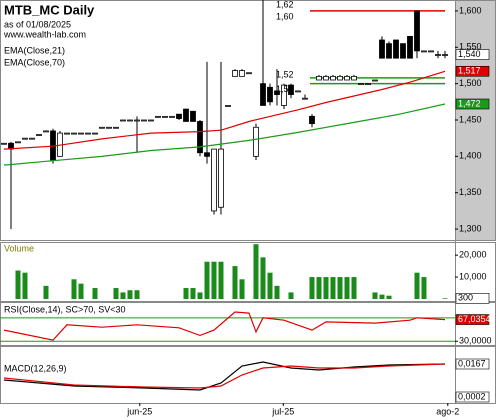 The image size is (496, 420). Describe the element at coordinates (470, 83) in the screenshot. I see `y-tick-label: 1,500` at that location.